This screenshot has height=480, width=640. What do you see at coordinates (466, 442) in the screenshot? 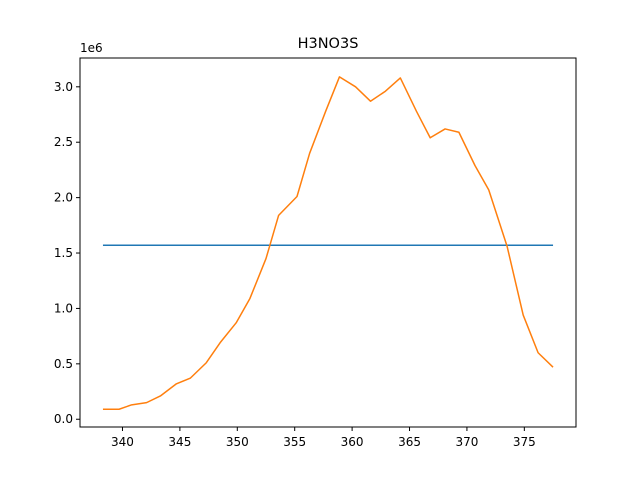
I see `x-tick-label: 370` at bounding box center [466, 442].